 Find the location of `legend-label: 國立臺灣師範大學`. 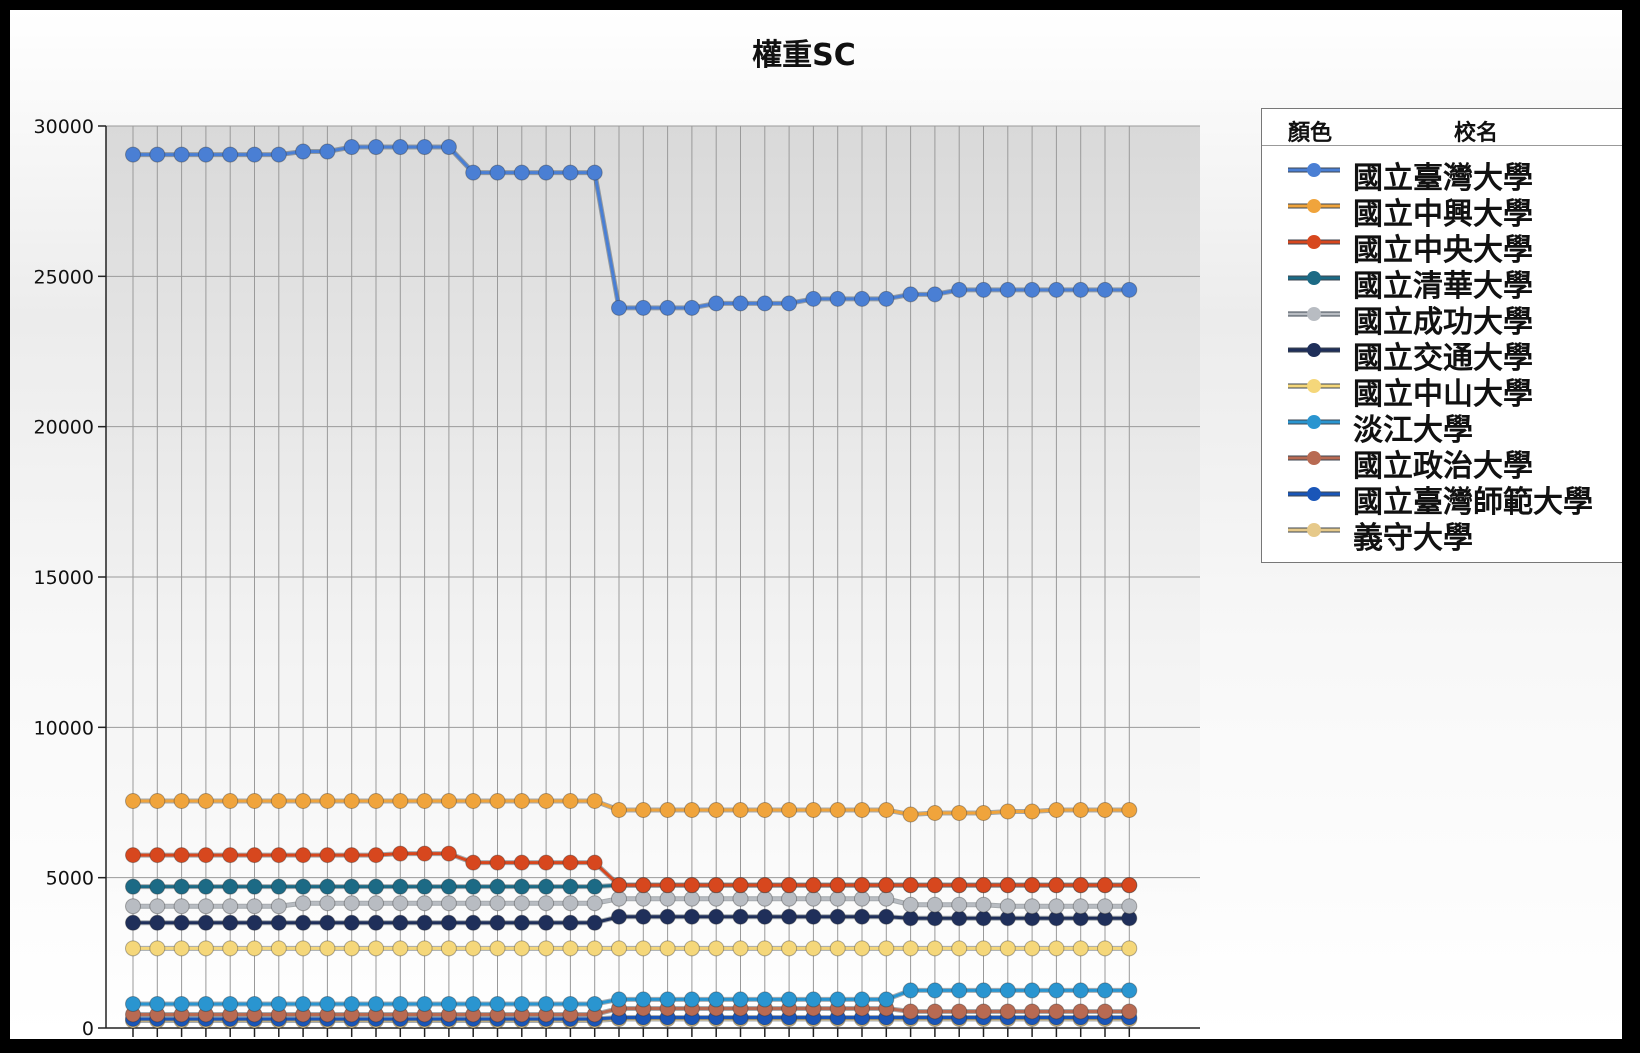

legend-label: 國立臺灣師範大學 is located at coordinates (1473, 502).